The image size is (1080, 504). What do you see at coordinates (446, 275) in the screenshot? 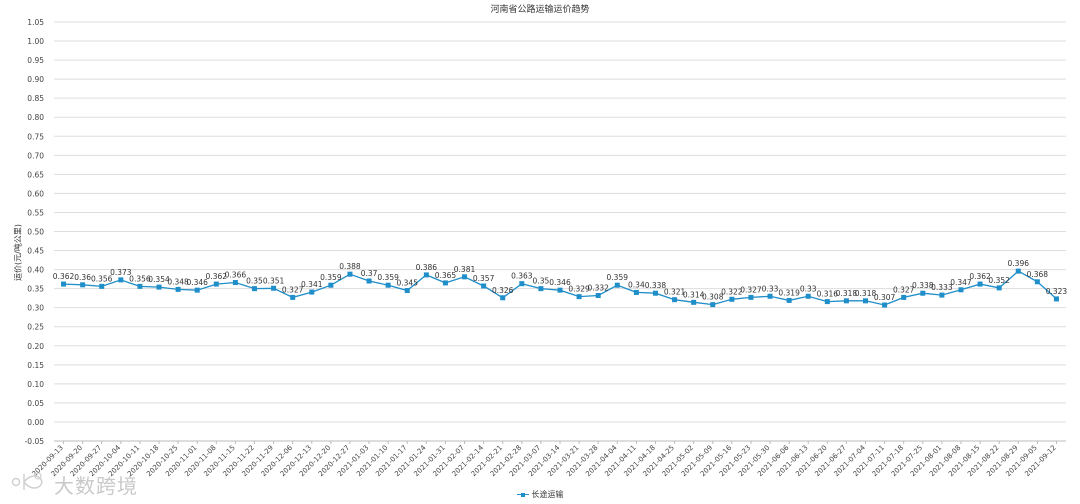
I see `data-label: 0.365` at bounding box center [446, 275].